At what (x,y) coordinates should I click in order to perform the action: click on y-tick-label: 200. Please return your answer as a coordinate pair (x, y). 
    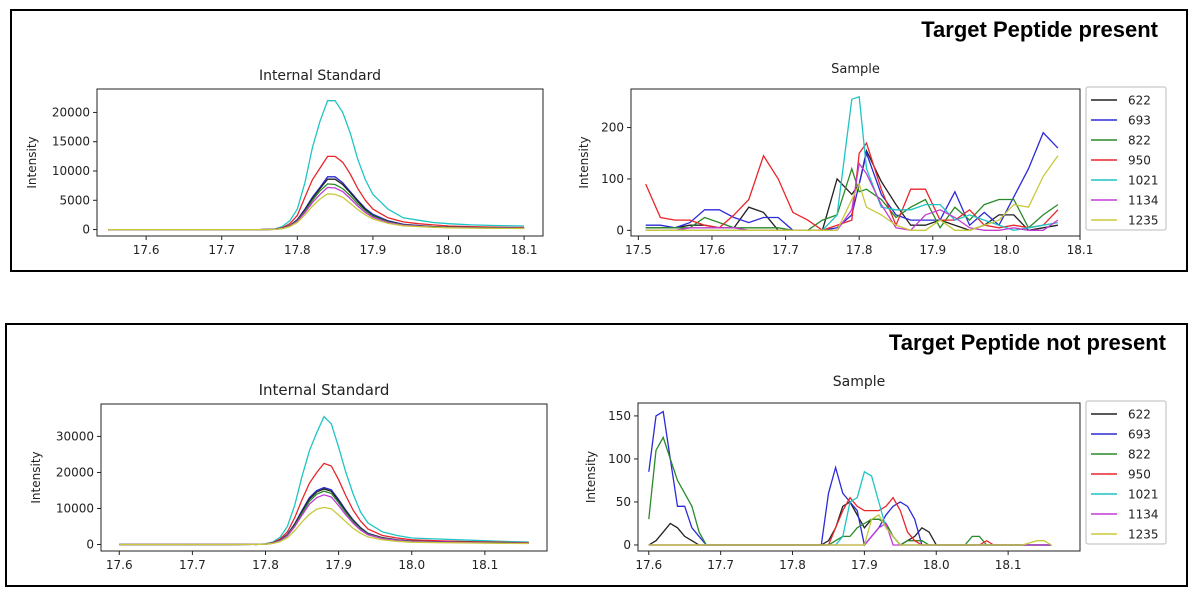
    Looking at the image, I should click on (612, 128).